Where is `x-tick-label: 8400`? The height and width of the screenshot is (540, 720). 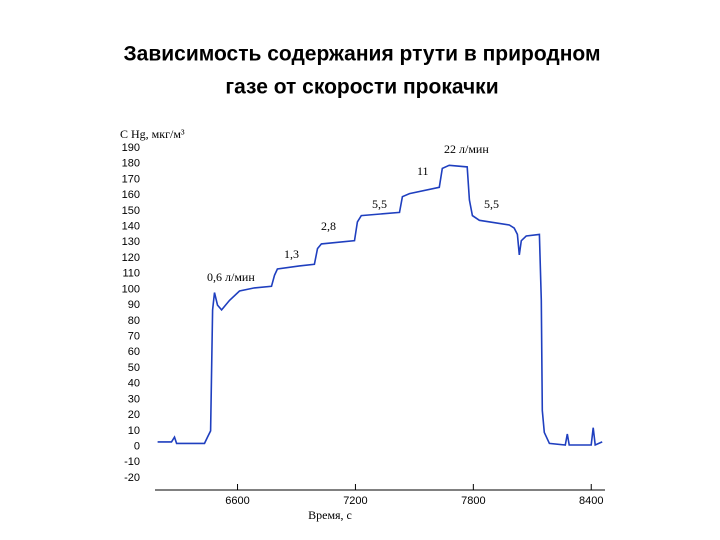 x-tick-label: 8400 is located at coordinates (591, 501).